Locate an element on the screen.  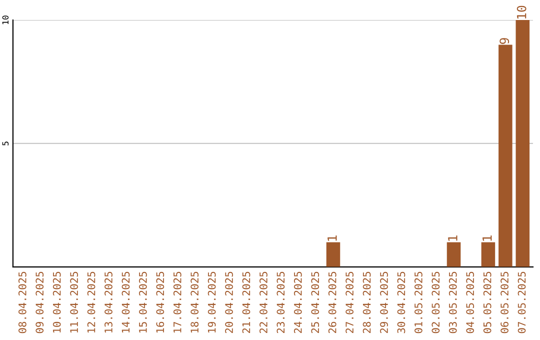
x-tick-label: 12.04.2025 is located at coordinates (91, 302).